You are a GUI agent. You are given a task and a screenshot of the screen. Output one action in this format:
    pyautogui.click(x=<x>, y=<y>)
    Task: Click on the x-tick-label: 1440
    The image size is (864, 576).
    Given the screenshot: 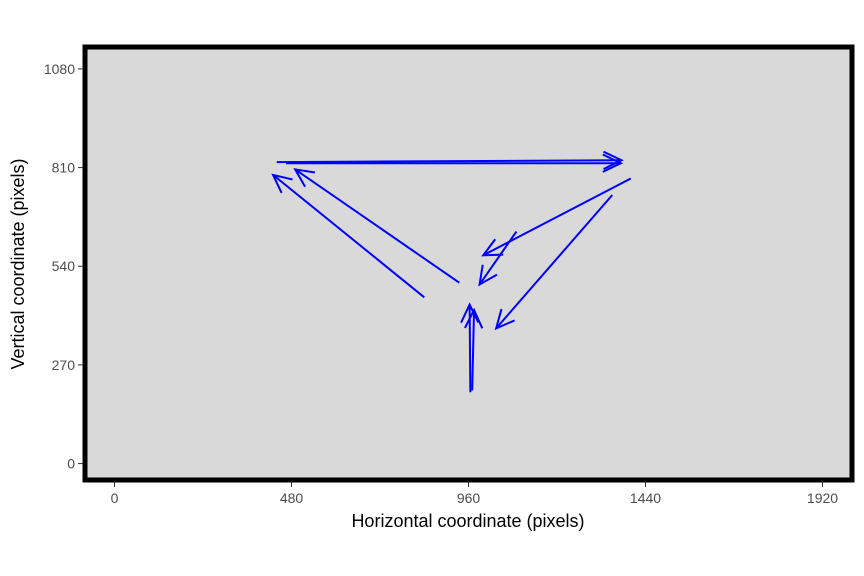 What is the action you would take?
    pyautogui.click(x=645, y=498)
    